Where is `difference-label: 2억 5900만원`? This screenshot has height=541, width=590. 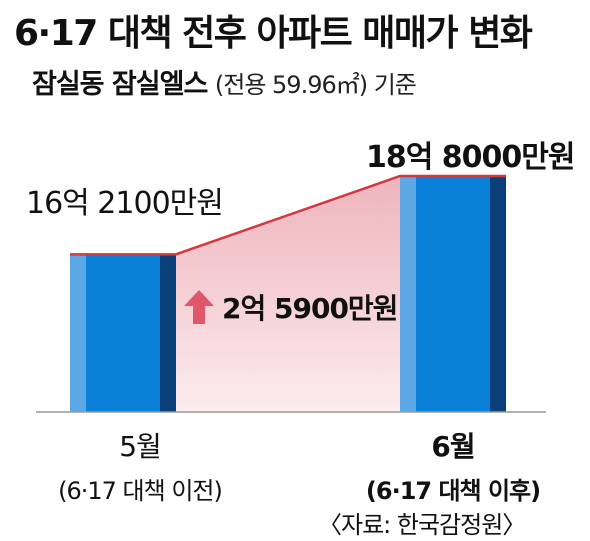 difference-label: 2억 5900만원 is located at coordinates (291, 307).